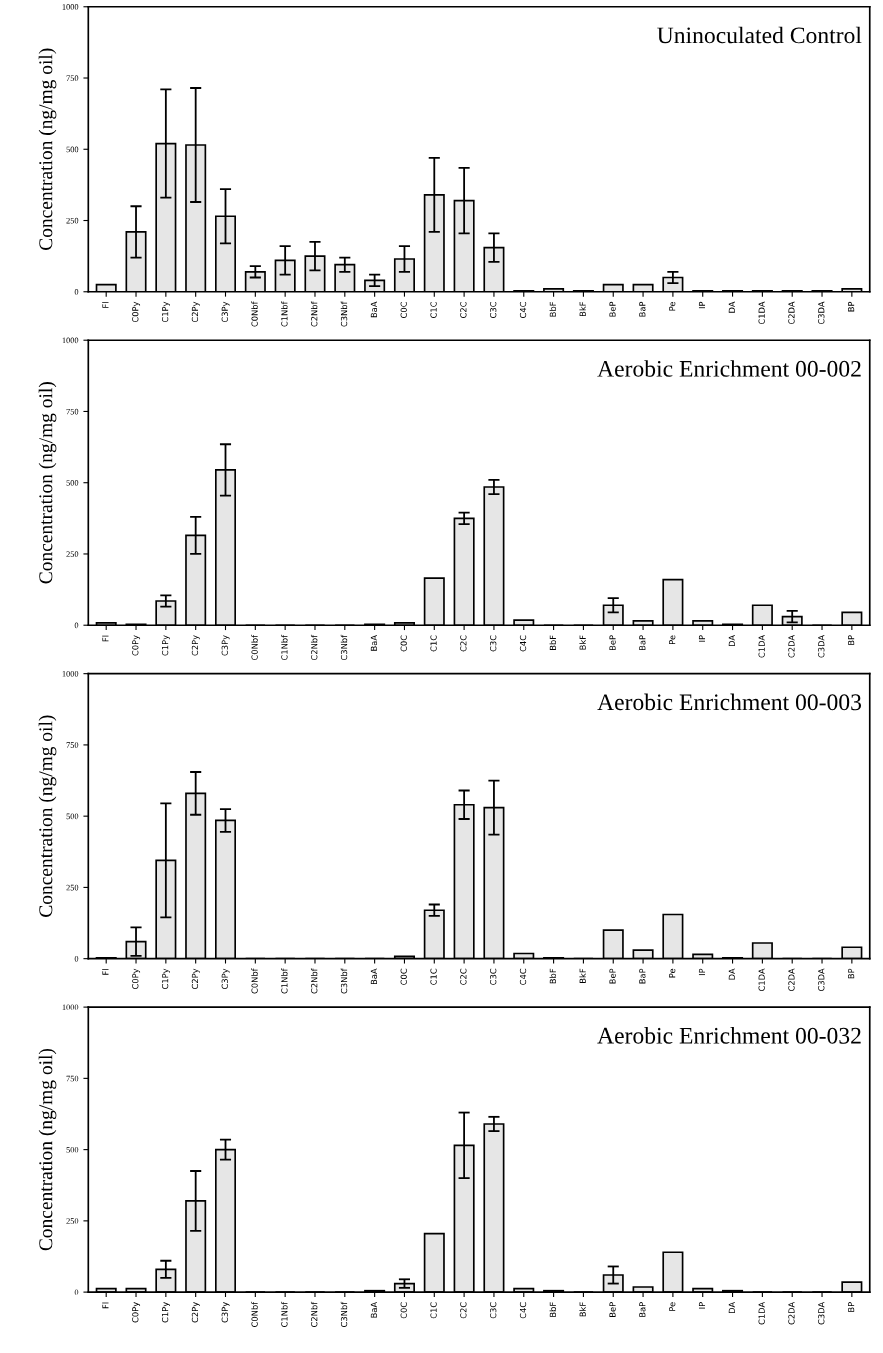 This screenshot has width=883, height=1353. What do you see at coordinates (759, 35) in the screenshot?
I see `text: Uninoculated Control` at bounding box center [759, 35].